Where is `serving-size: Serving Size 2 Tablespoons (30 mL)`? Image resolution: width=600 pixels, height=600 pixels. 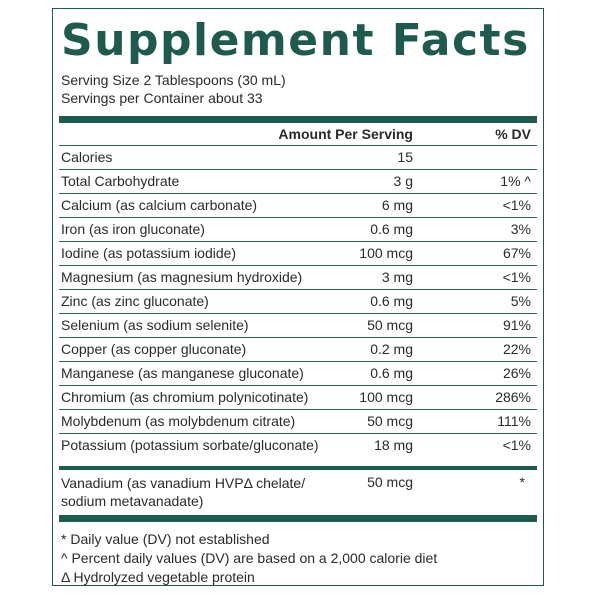 serving-size: Serving Size 2 Tablespoons (30 mL) is located at coordinates (173, 80).